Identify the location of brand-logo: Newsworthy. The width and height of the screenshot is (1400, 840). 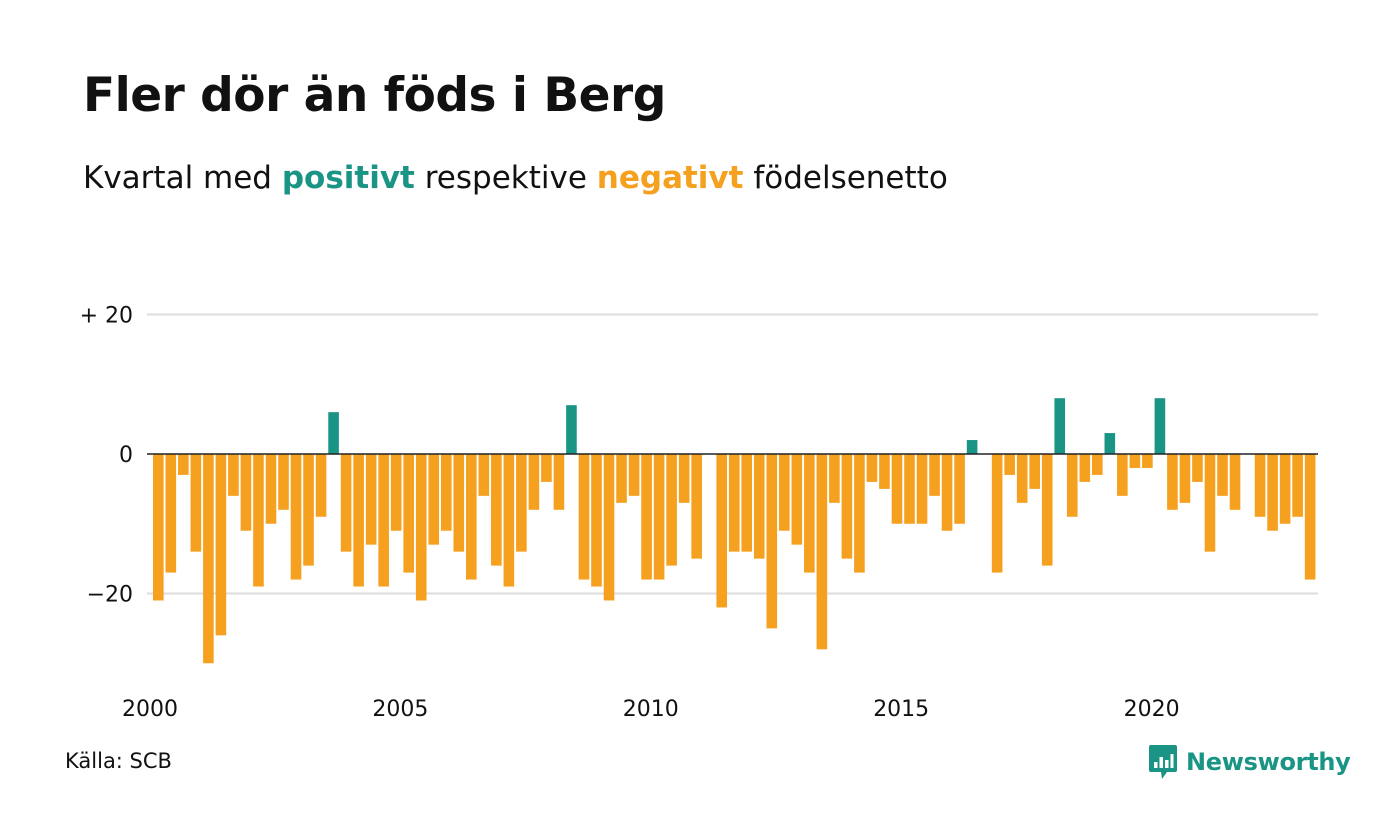
(1249, 762).